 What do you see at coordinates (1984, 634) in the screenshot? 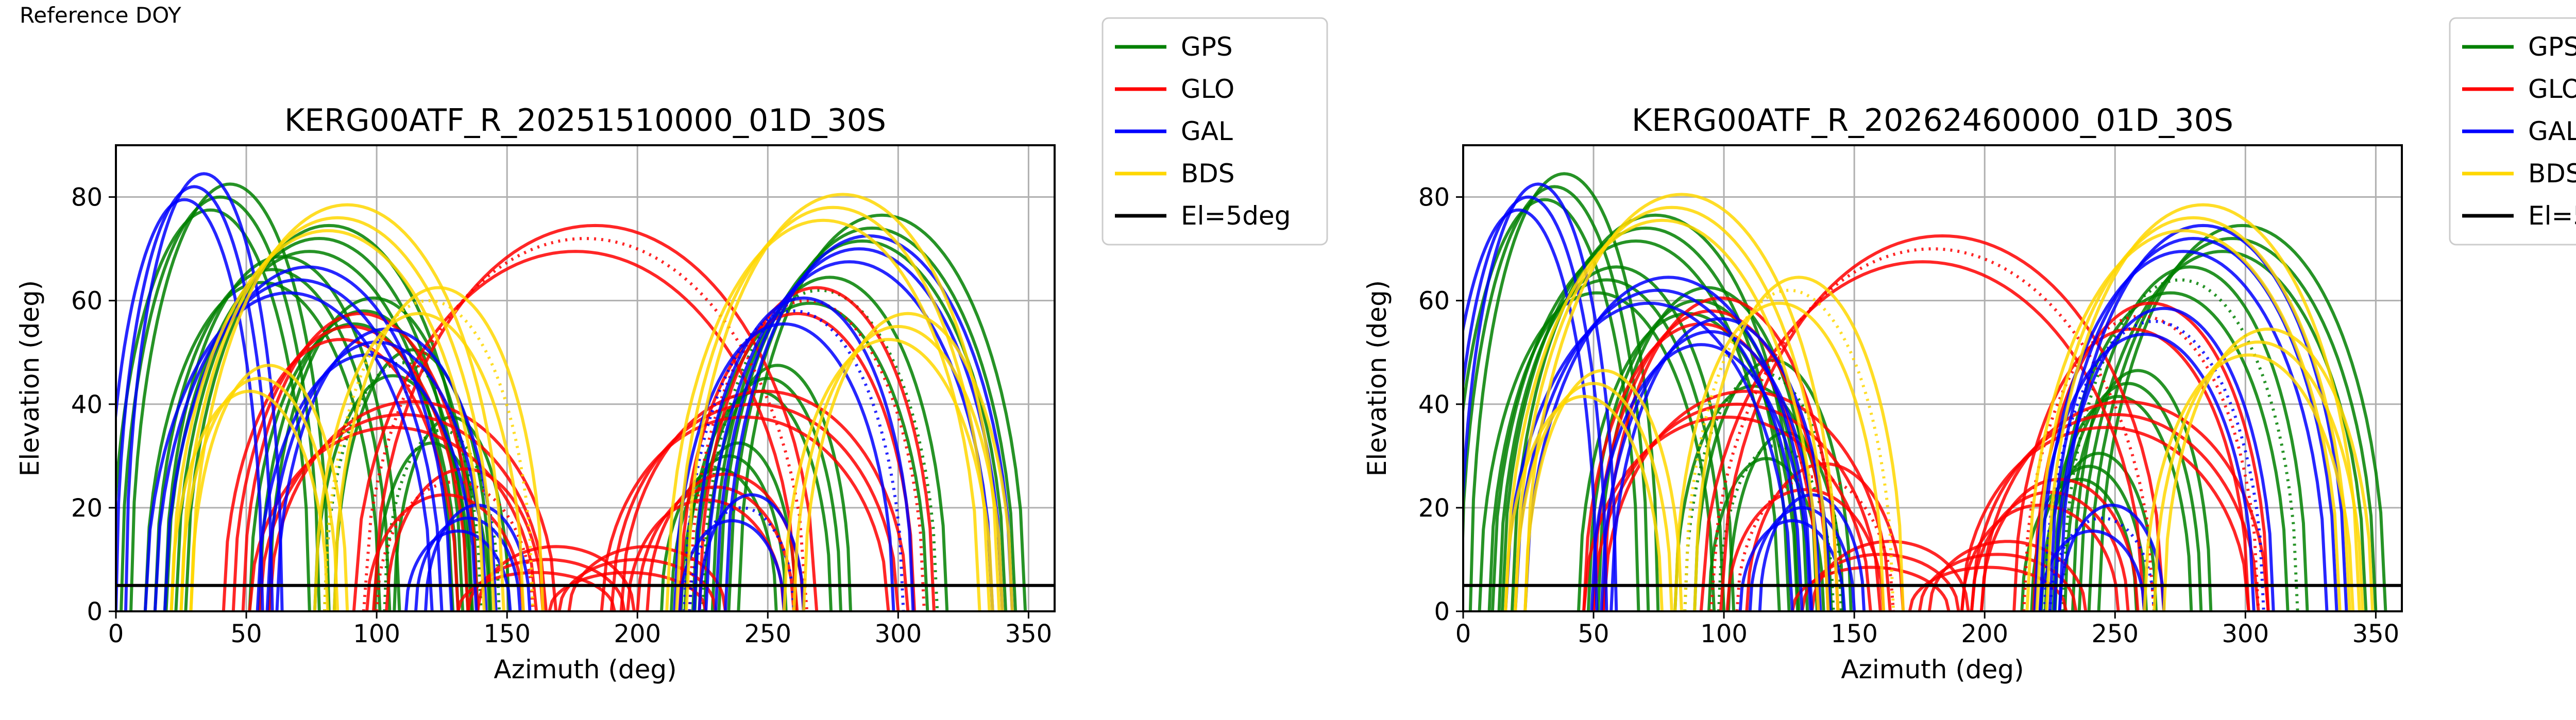
I see `x-tick-label: 200` at bounding box center [1984, 634].